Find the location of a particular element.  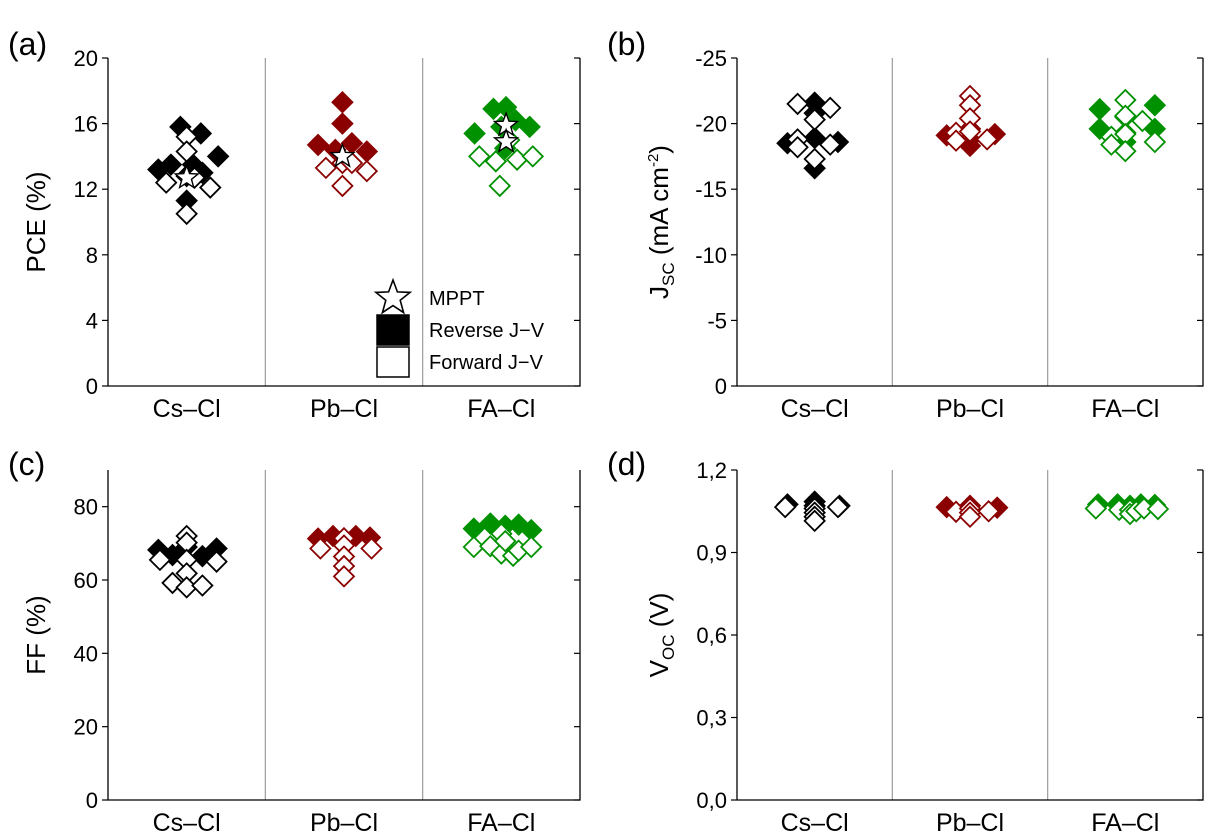

legend-label: Forward J−V is located at coordinates (486, 363).